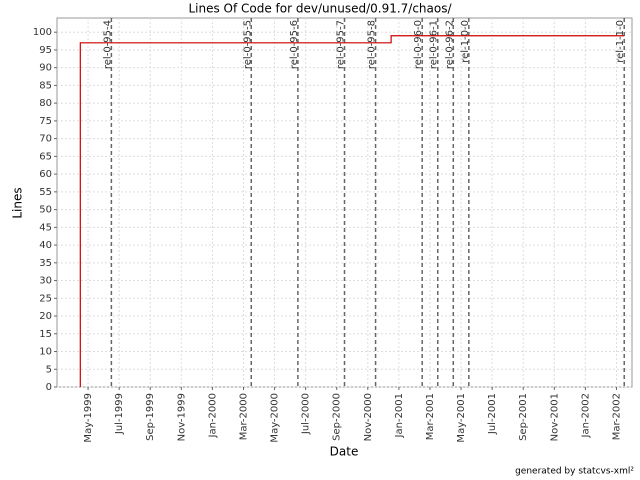 Image resolution: width=640 pixels, height=480 pixels. I want to click on release-label: rel-0-95-5, so click(247, 44).